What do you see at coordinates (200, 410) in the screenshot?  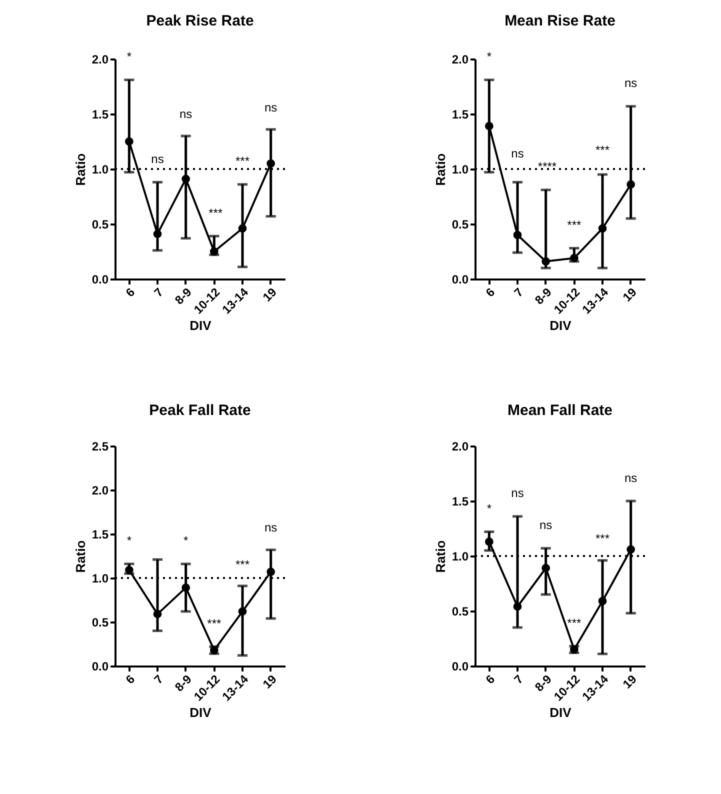 I see `chart-title: Peak Fall Rate` at bounding box center [200, 410].